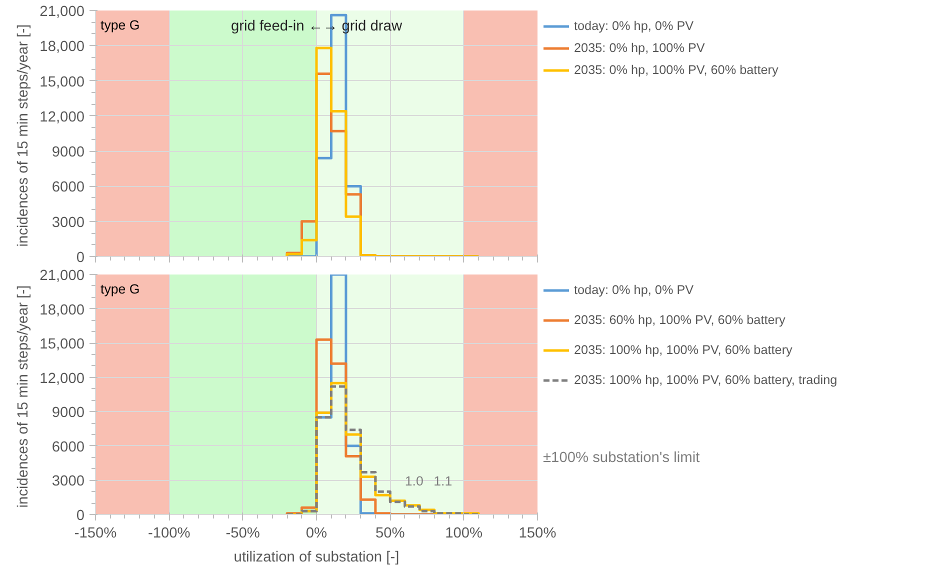  I want to click on x-tick-label: -50%, so click(243, 534).